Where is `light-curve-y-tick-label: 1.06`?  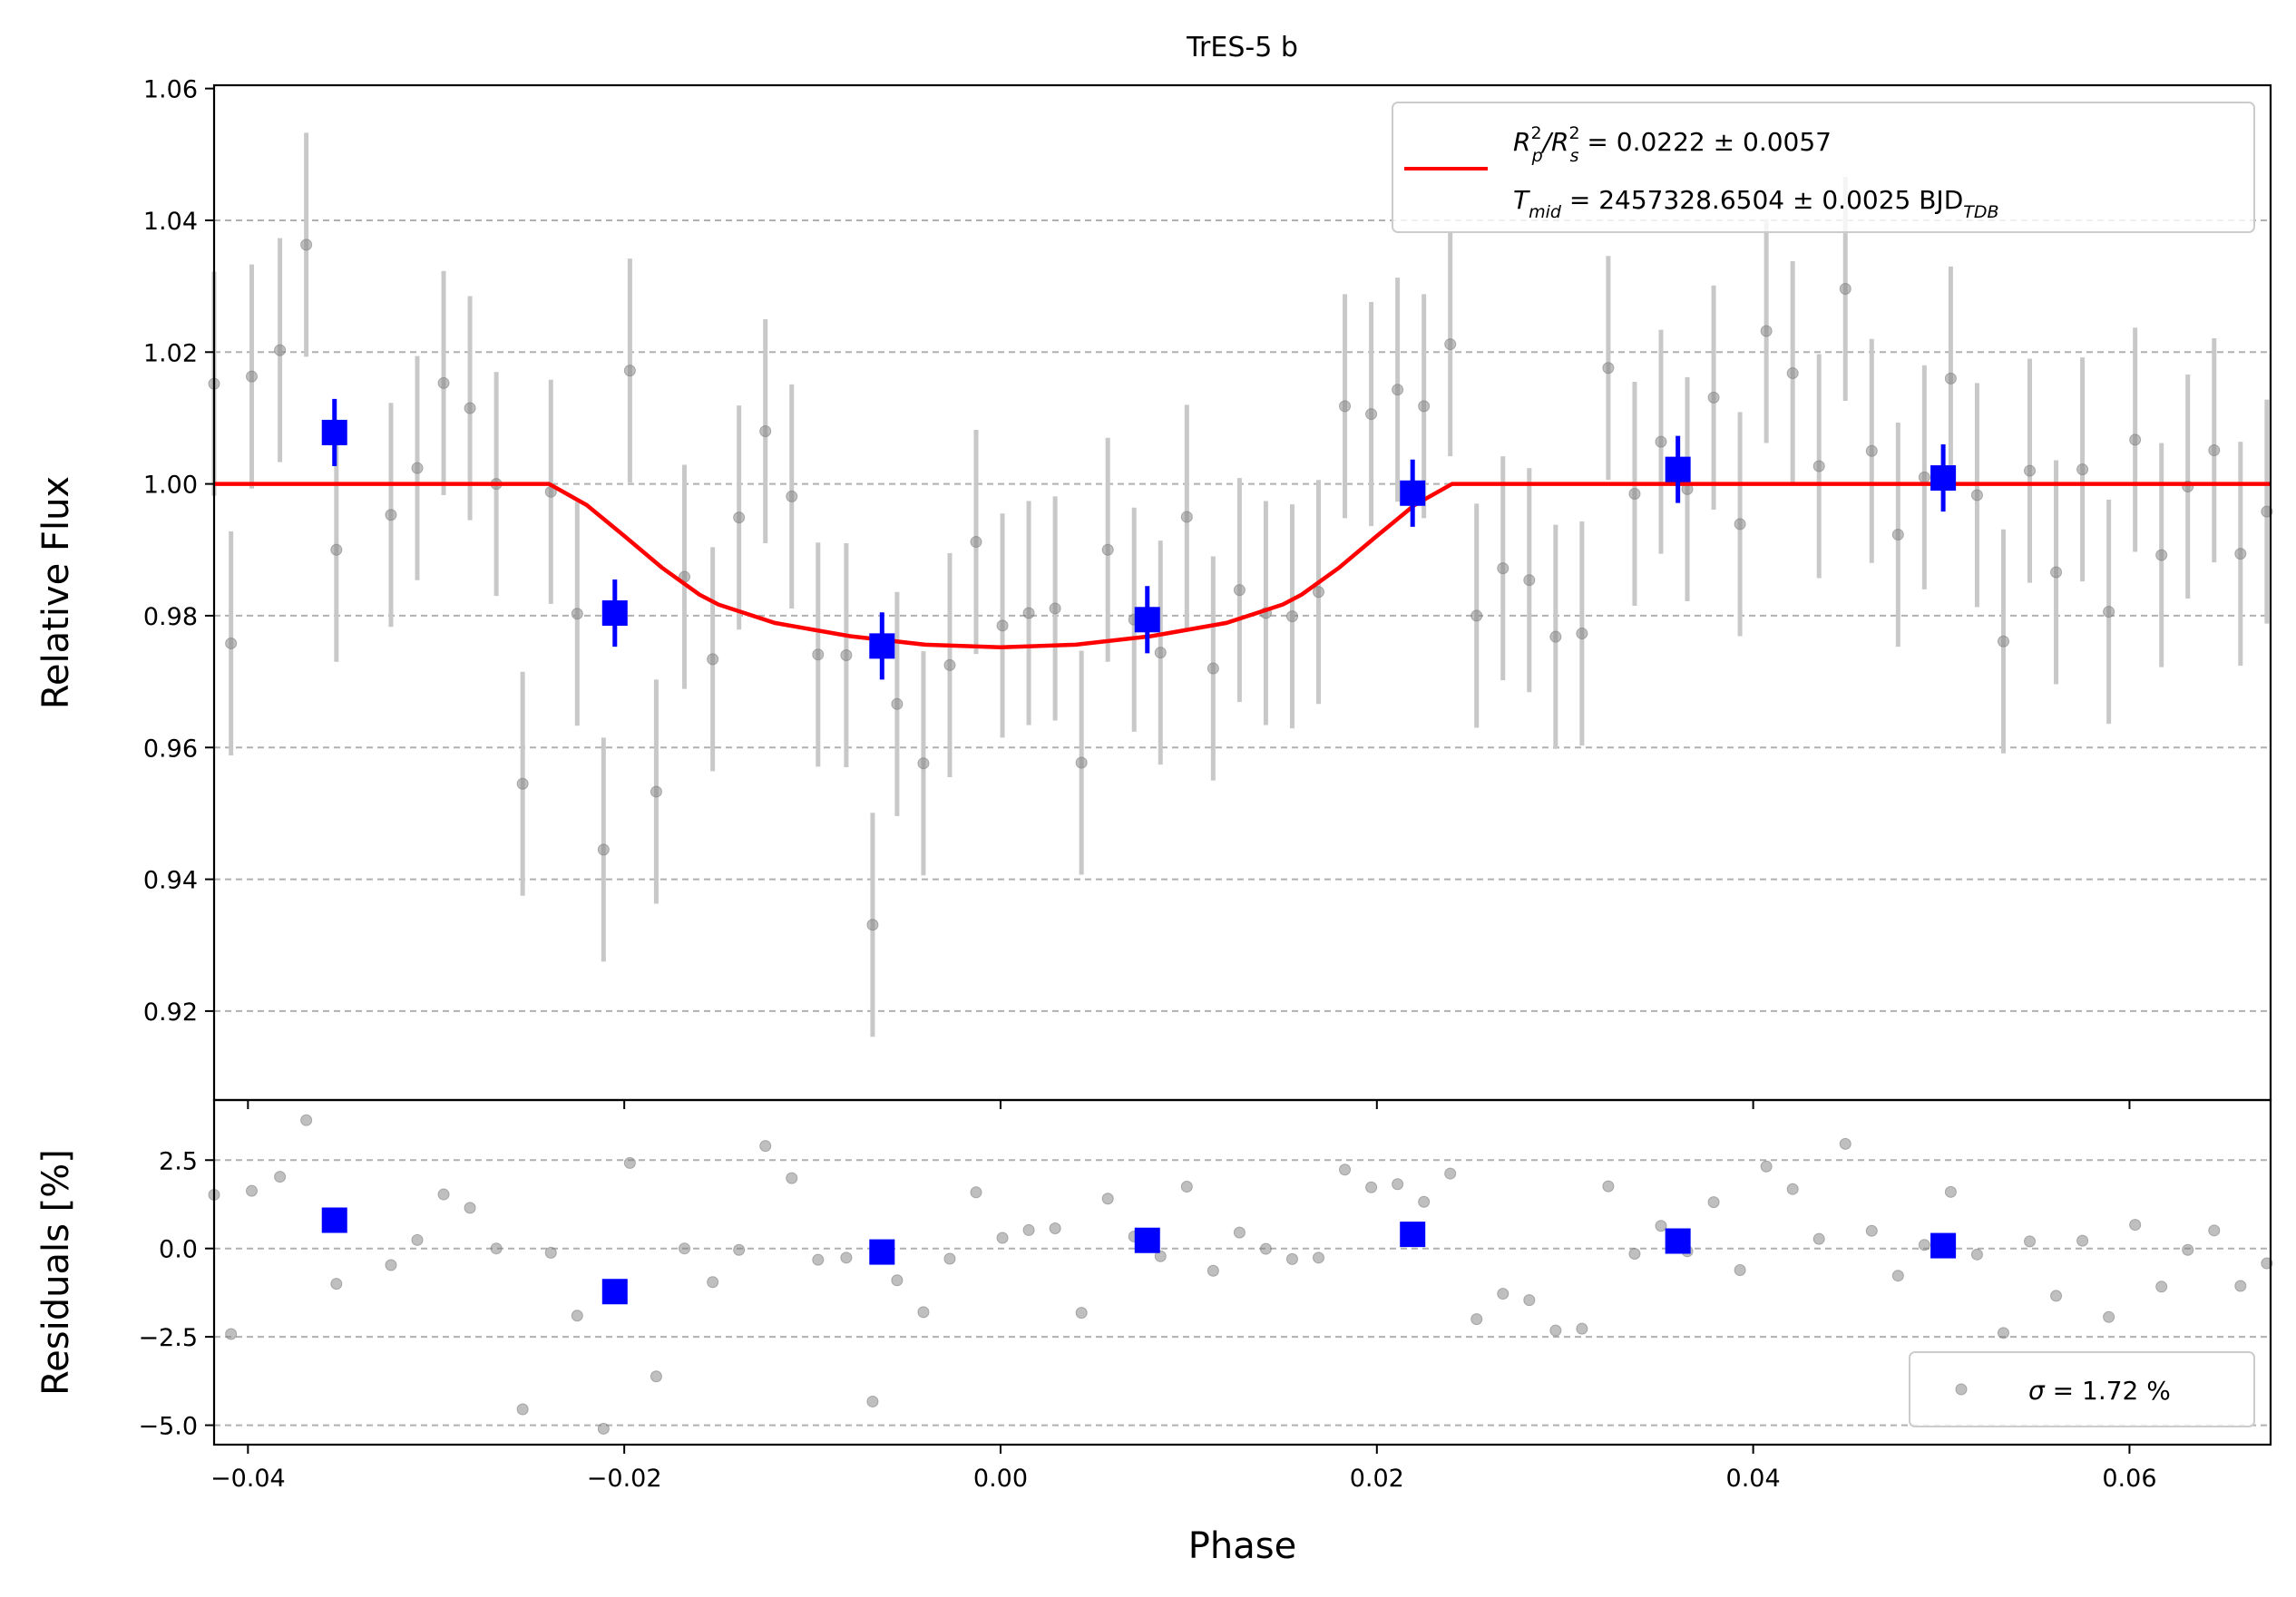 light-curve-y-tick-label: 1.06 is located at coordinates (170, 90).